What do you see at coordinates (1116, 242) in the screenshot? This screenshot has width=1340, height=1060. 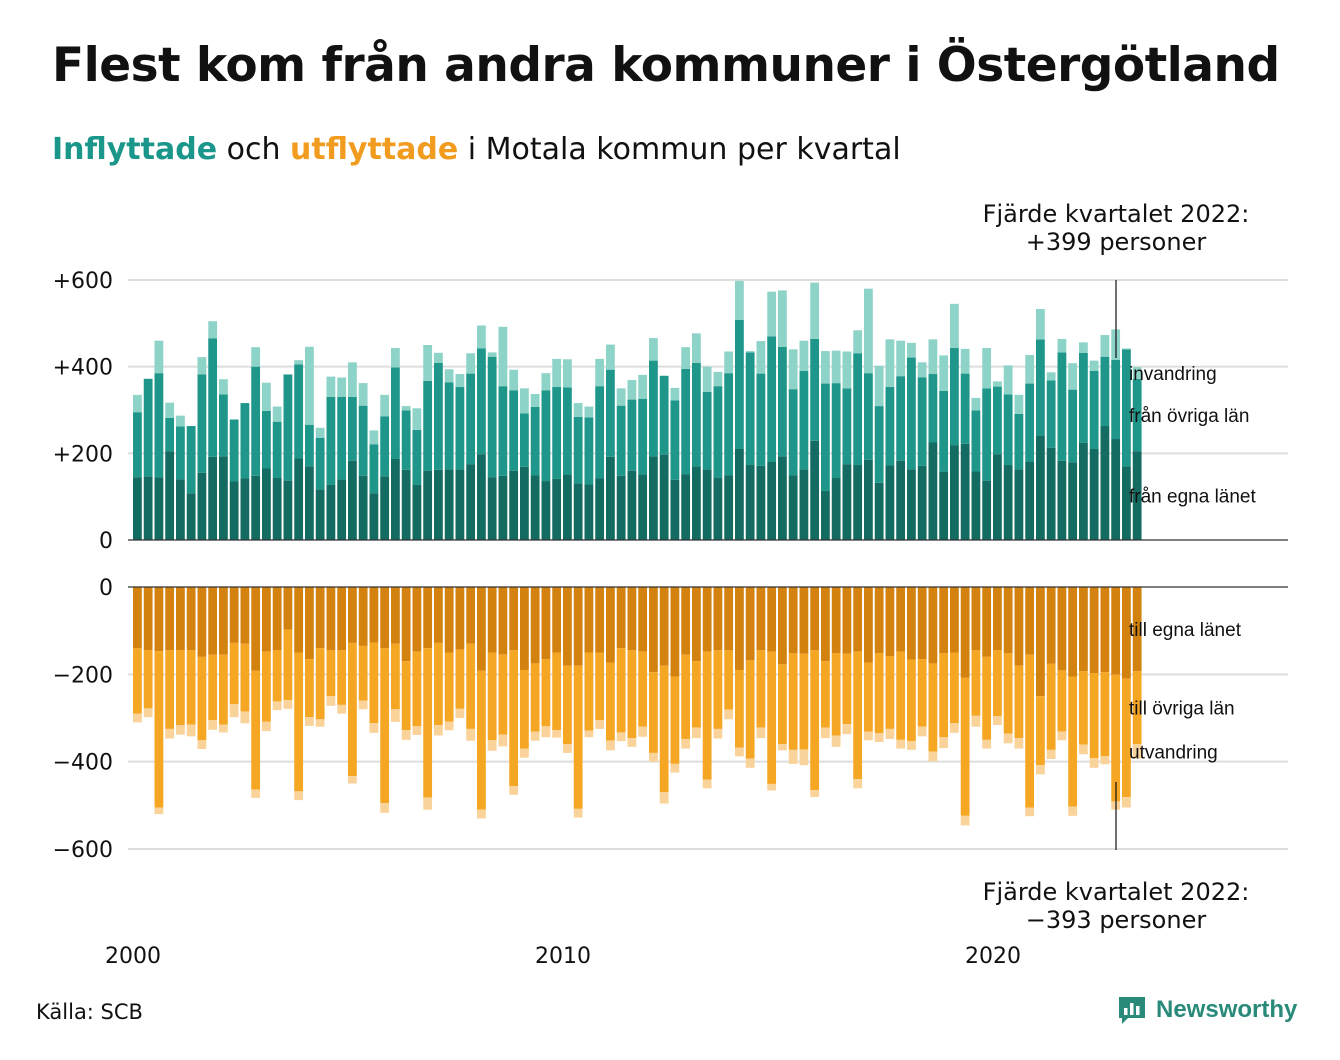 I see `annotation-top-line2: +399 personer` at bounding box center [1116, 242].